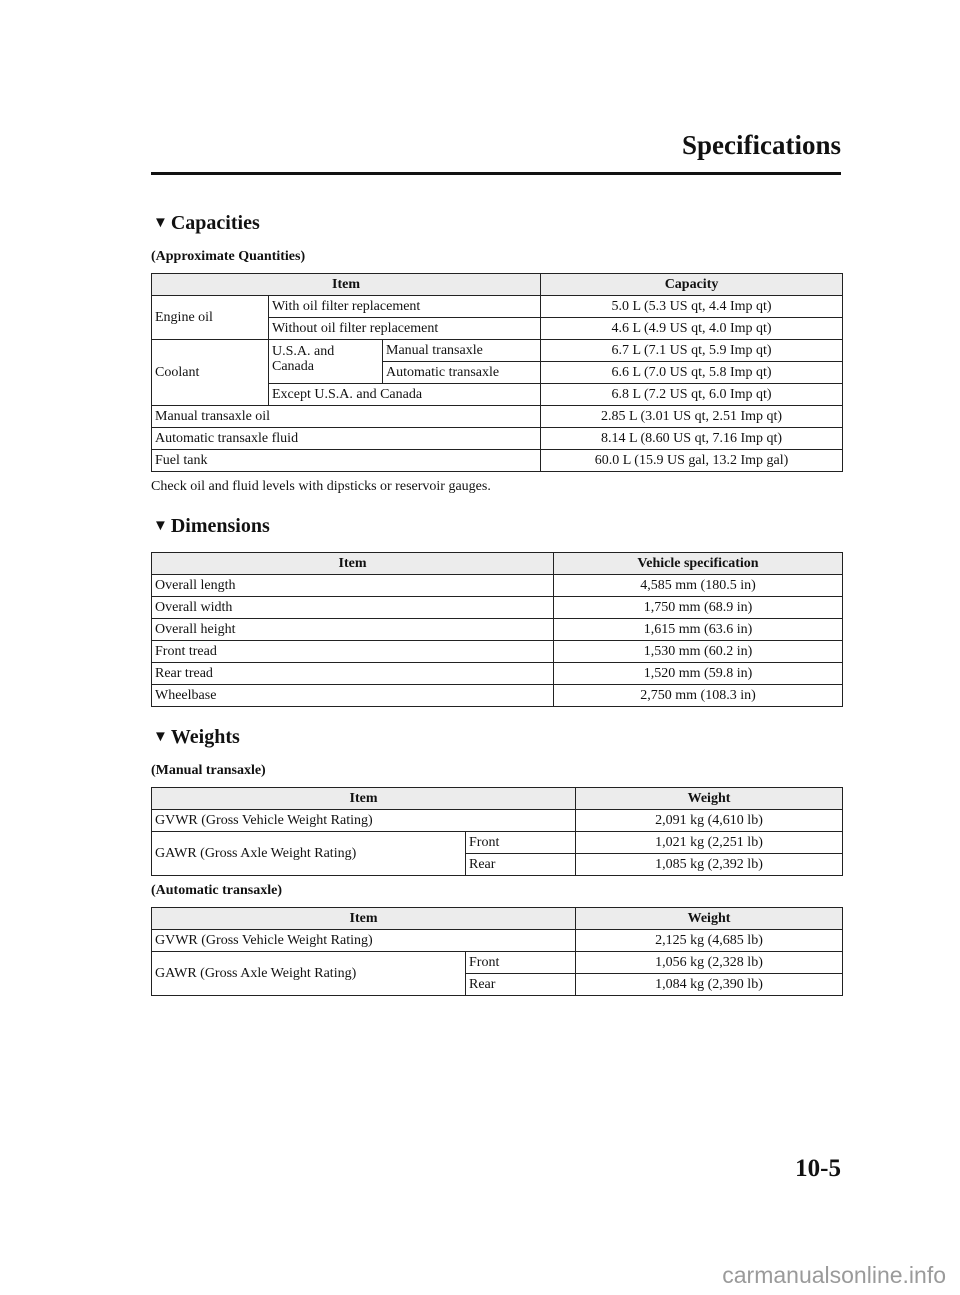 This screenshot has width=960, height=1295. What do you see at coordinates (698, 607) in the screenshot?
I see `cell: 1,750 mm (68.9 in)` at bounding box center [698, 607].